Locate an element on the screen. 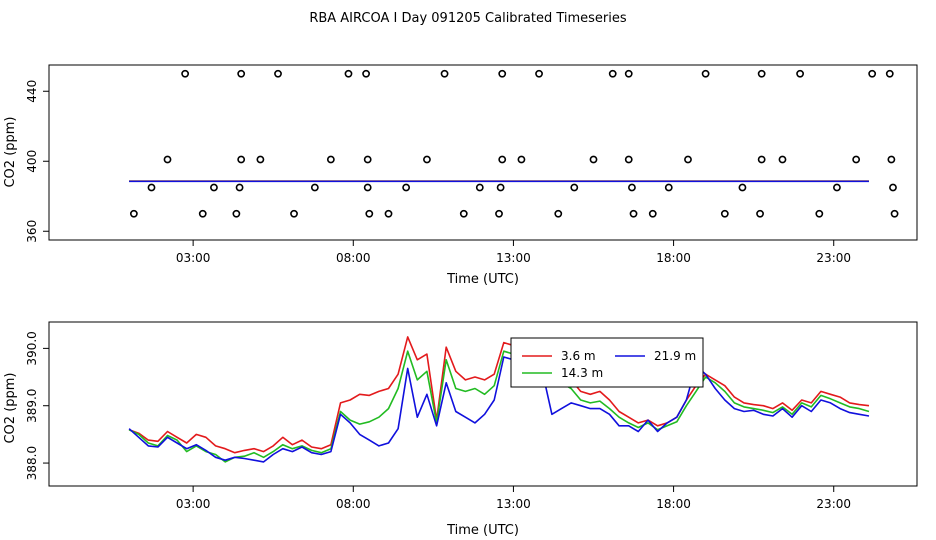 The height and width of the screenshot is (540, 936). bottom-y-axis: 388.0 389.0 390.0 CO2 (ppm) is located at coordinates (26, 405).